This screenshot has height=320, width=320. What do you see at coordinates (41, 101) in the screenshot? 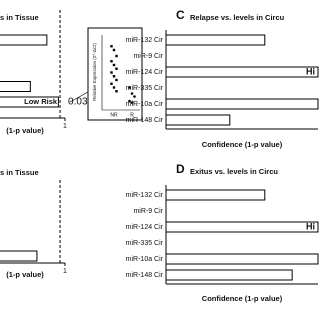
I see `annotation: Low Risk` at bounding box center [41, 101].